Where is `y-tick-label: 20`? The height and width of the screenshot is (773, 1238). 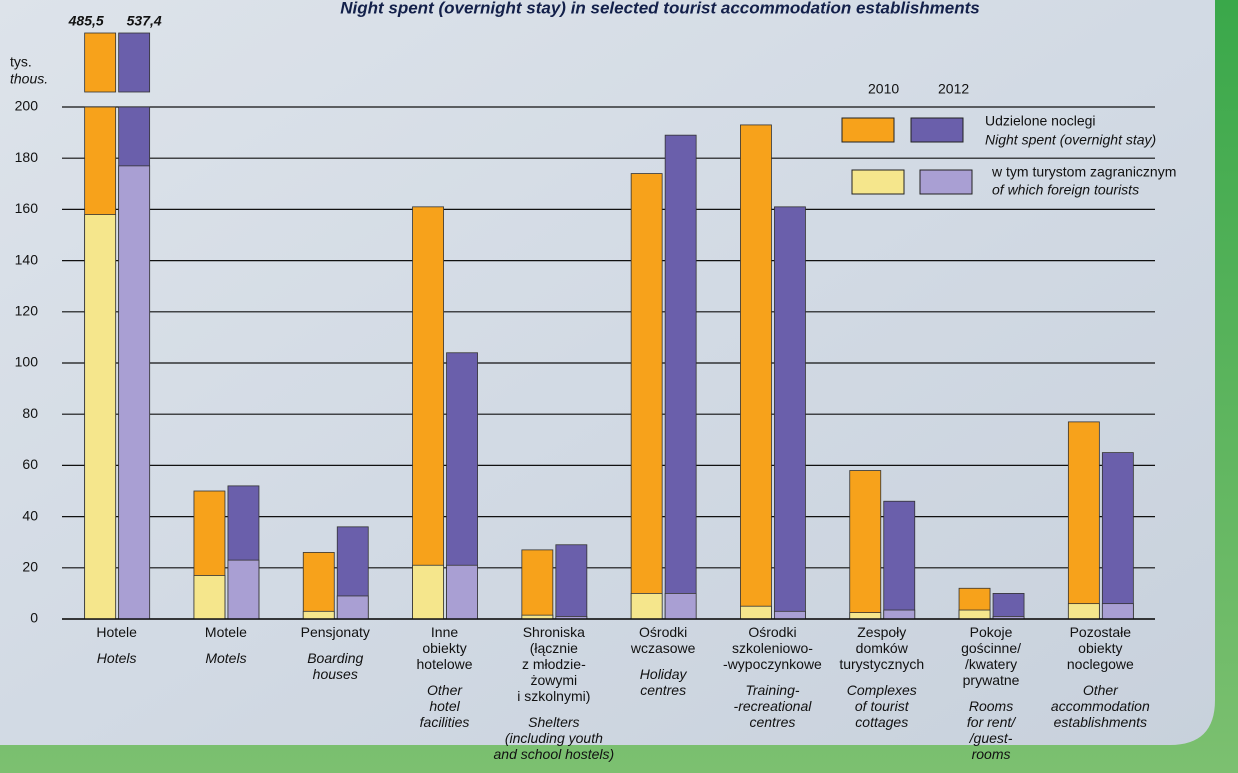 y-tick-label: 20 is located at coordinates (30, 567).